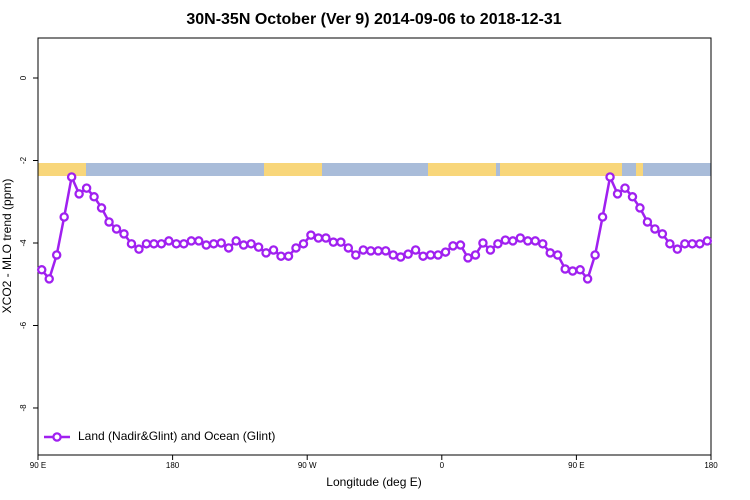  What do you see at coordinates (373, 482) in the screenshot?
I see `x-axis-label: Longitude (deg E)` at bounding box center [373, 482].